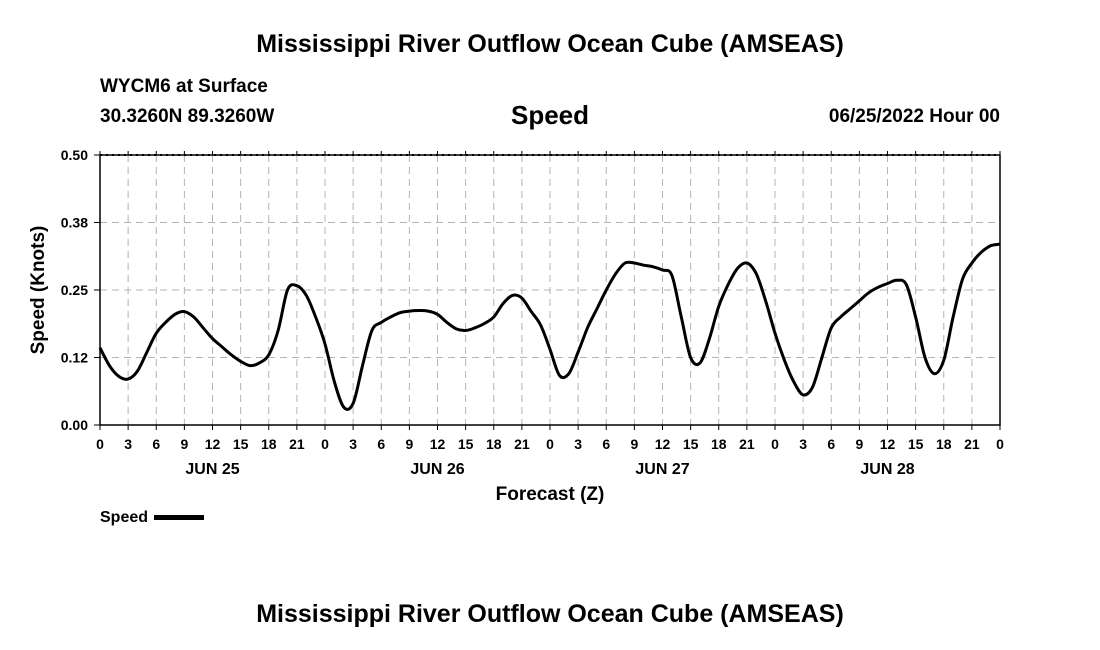 This screenshot has width=1100, height=650. Describe the element at coordinates (152, 518) in the screenshot. I see `legend: Speed` at that location.